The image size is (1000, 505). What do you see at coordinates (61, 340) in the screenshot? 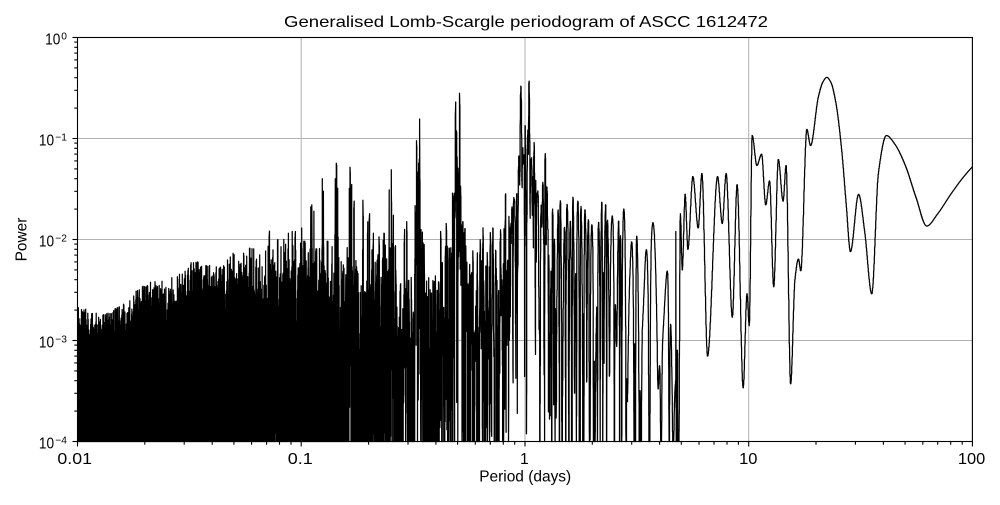
I see `svg-text: −3` at bounding box center [61, 340].